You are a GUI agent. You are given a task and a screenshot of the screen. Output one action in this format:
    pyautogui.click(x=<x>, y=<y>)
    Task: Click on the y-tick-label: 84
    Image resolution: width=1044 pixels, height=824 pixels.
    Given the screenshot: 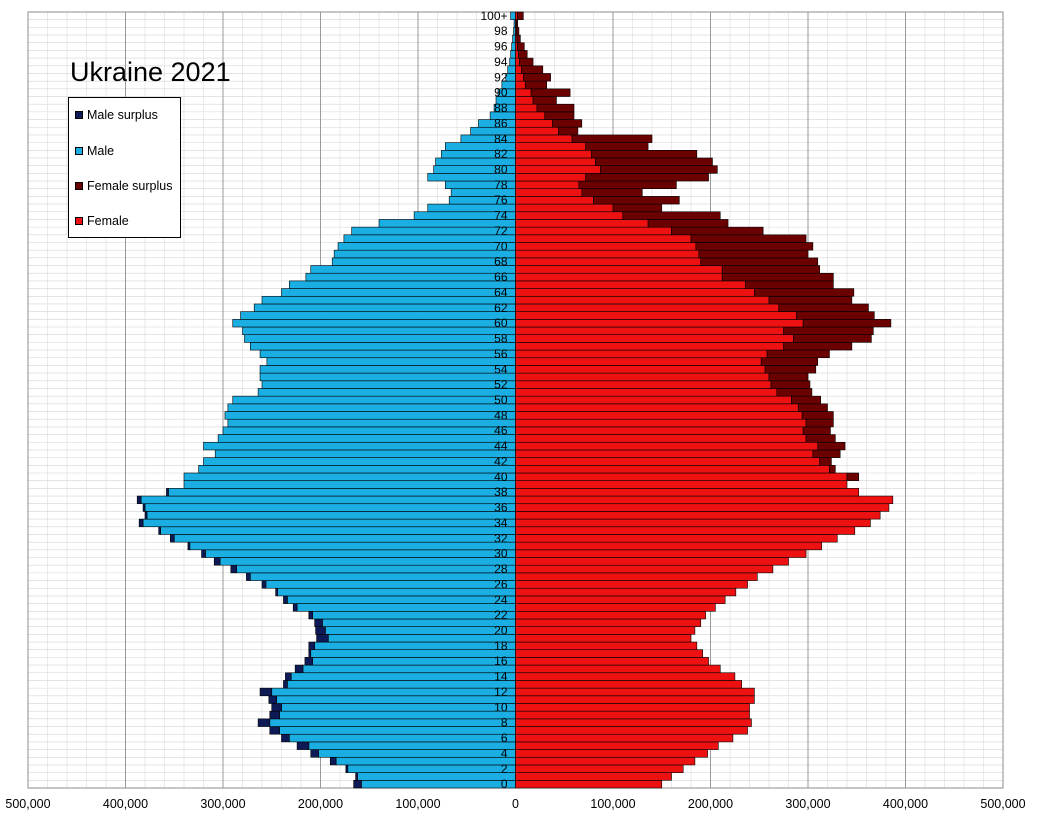 What is the action you would take?
    pyautogui.click(x=501, y=139)
    